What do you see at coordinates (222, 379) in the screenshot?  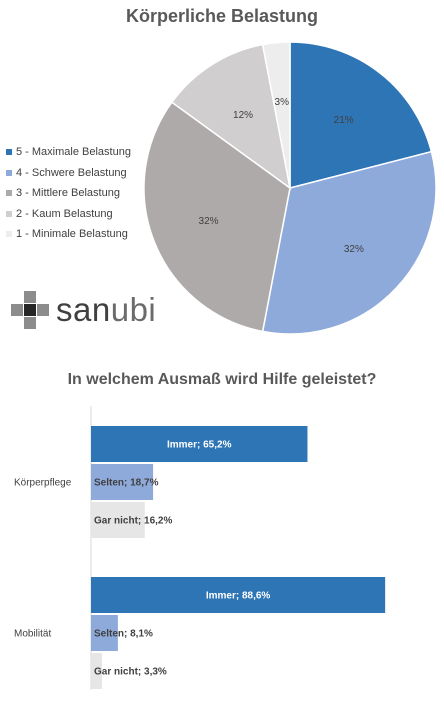 I see `bar-chart-title: In welchem Ausmaß wird Hilfe geleistet?` at bounding box center [222, 379].